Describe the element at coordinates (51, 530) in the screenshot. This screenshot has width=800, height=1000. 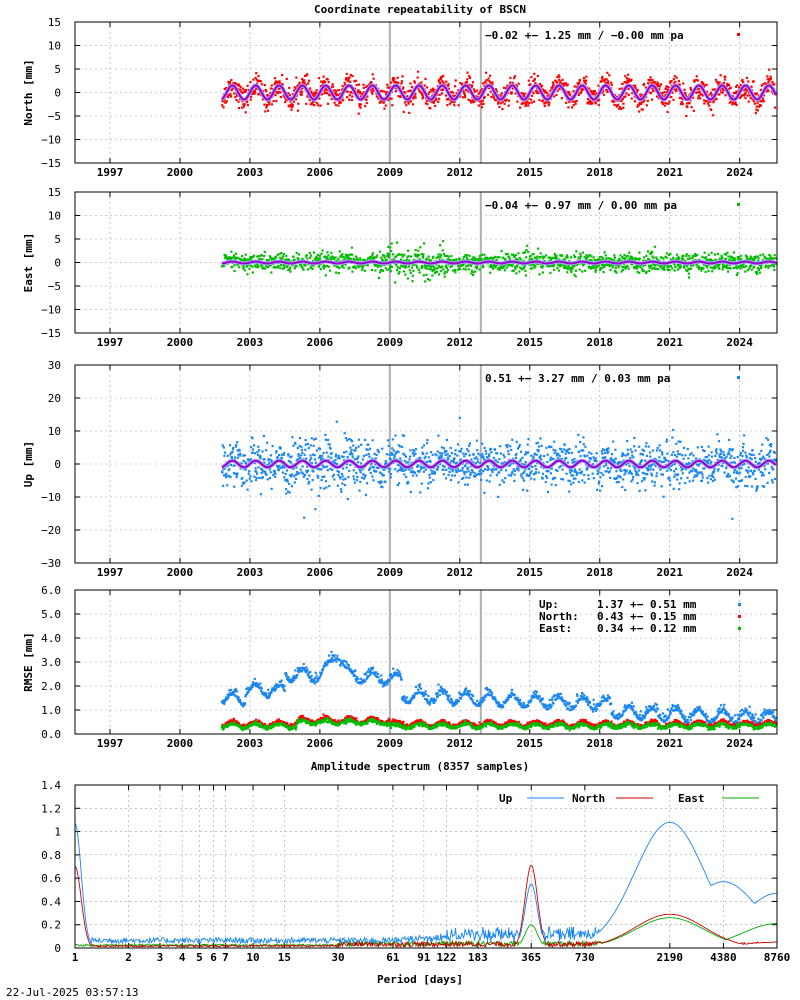
I see `y-tick-label: −20` at that location.